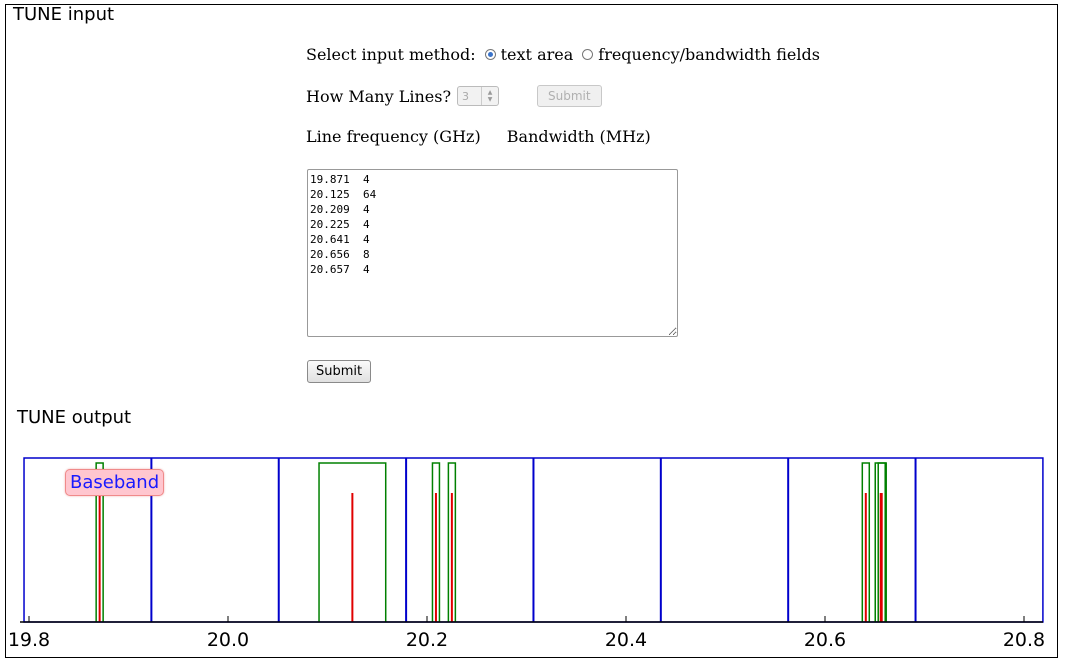 The height and width of the screenshot is (671, 1072). I want to click on baseband-label: Baseband, so click(115, 482).